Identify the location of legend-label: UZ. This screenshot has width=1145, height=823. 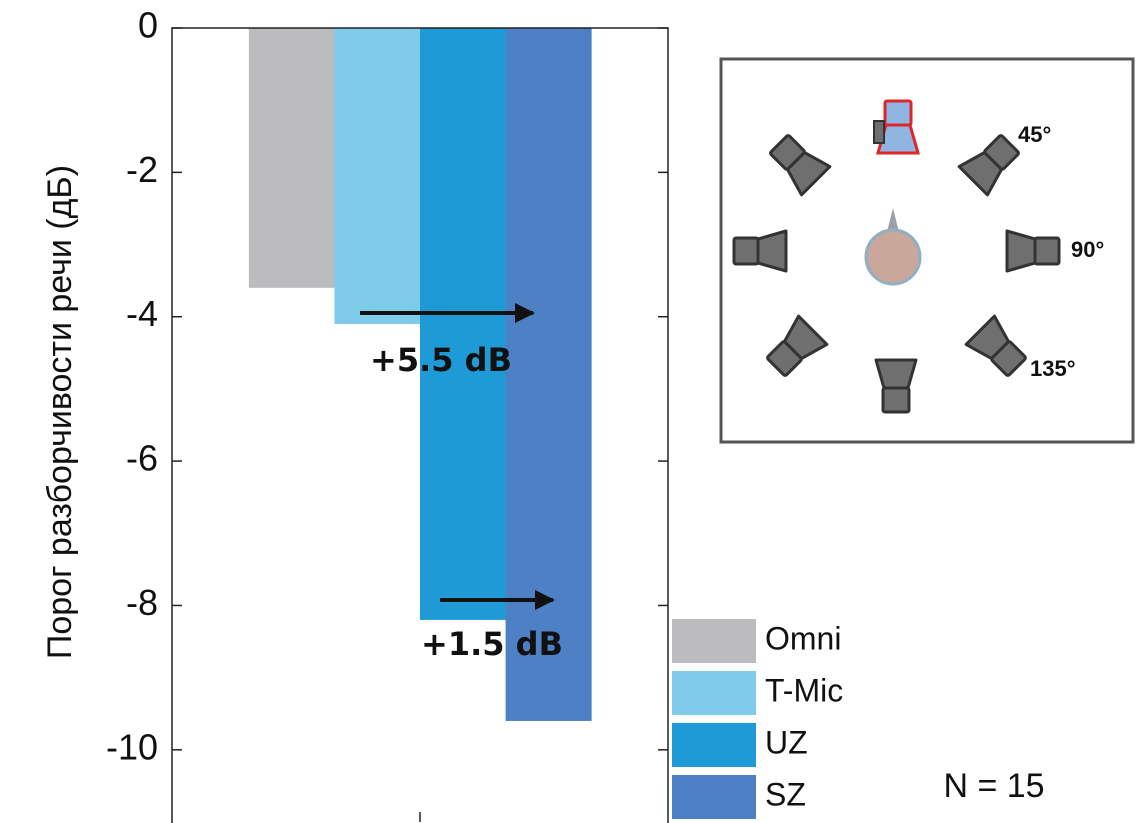
(786, 742).